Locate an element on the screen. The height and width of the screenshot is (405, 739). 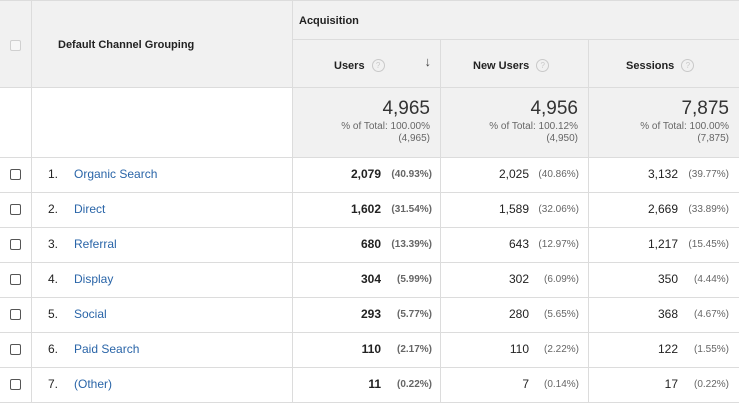
totals-new-users-cell: 4,956 % of Total: 100.12% (4,950) is located at coordinates (515, 123).